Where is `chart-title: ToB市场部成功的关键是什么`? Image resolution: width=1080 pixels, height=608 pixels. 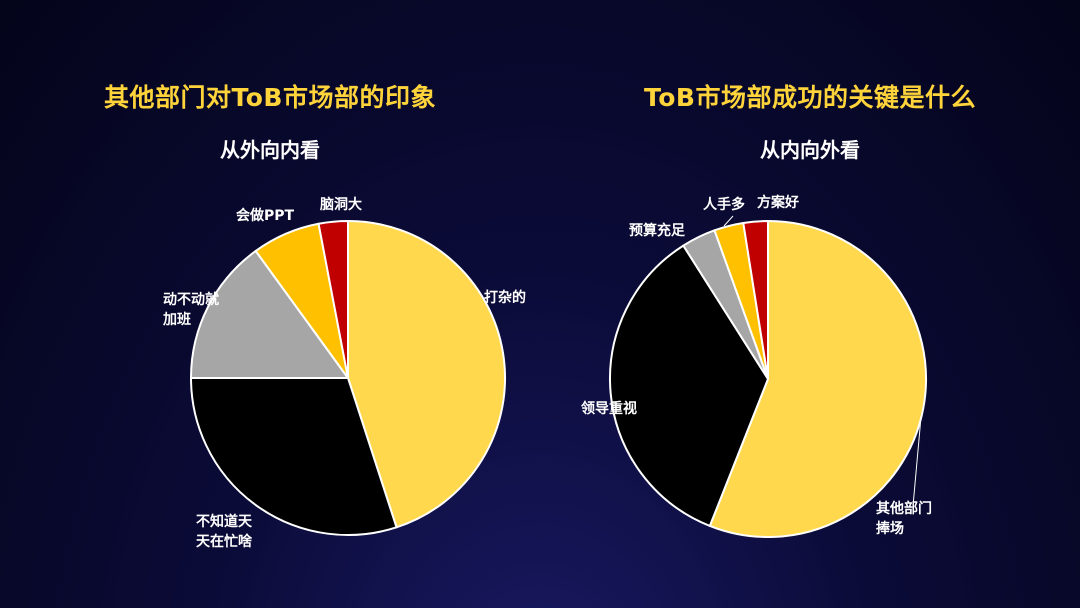 chart-title: ToB市场部成功的关键是什么 is located at coordinates (810, 97).